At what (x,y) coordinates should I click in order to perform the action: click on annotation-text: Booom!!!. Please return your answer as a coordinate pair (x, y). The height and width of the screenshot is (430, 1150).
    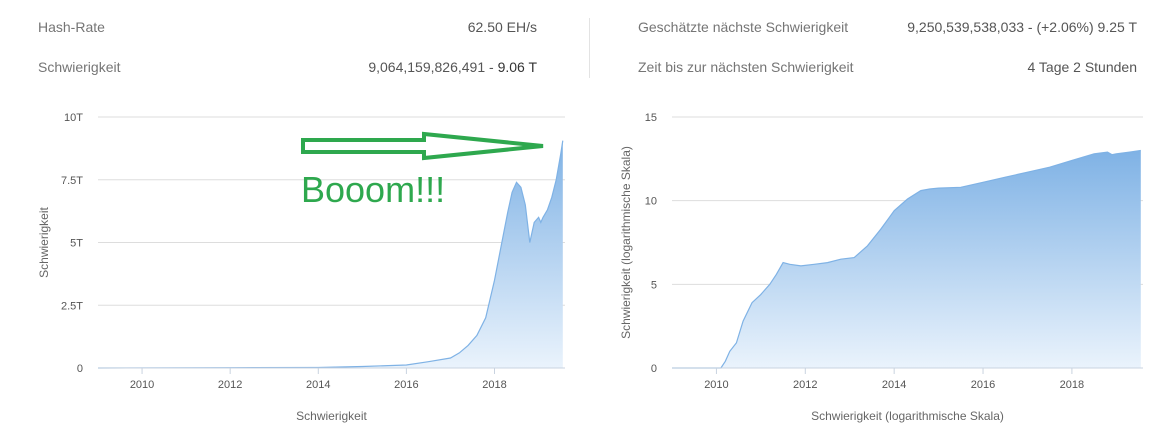
    Looking at the image, I should click on (373, 189).